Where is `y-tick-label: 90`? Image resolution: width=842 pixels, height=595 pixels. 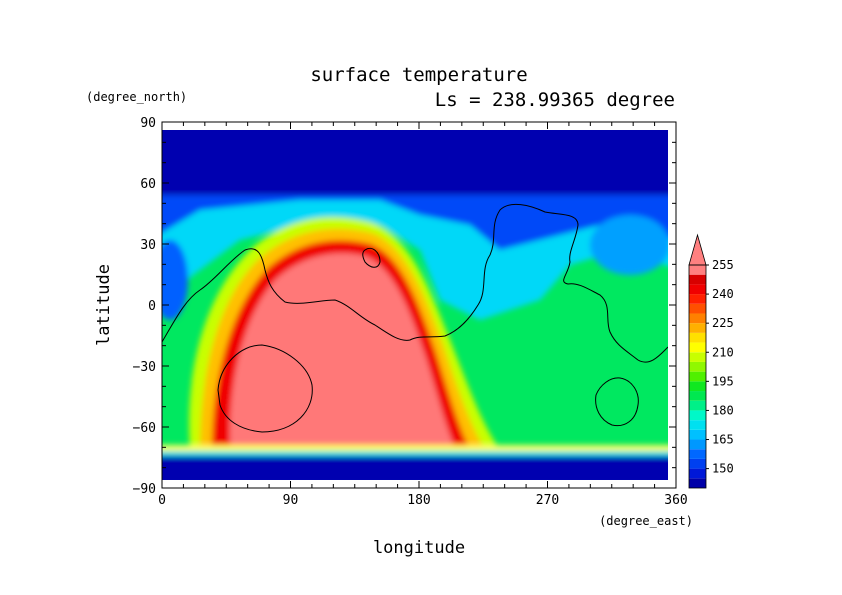
y-tick-label: 90 is located at coordinates (148, 123).